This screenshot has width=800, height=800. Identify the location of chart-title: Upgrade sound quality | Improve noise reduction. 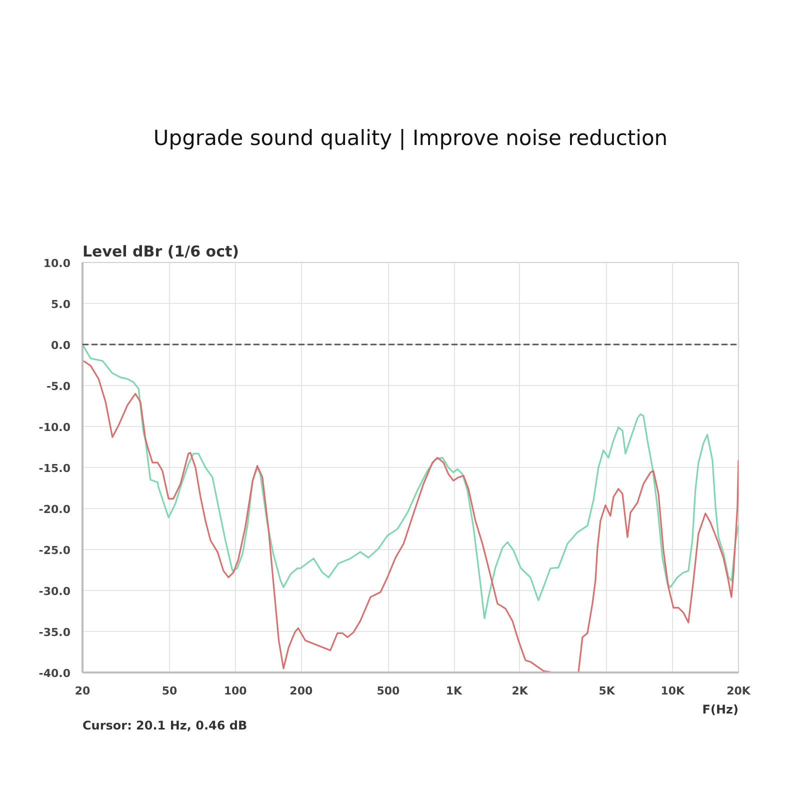
(410, 138).